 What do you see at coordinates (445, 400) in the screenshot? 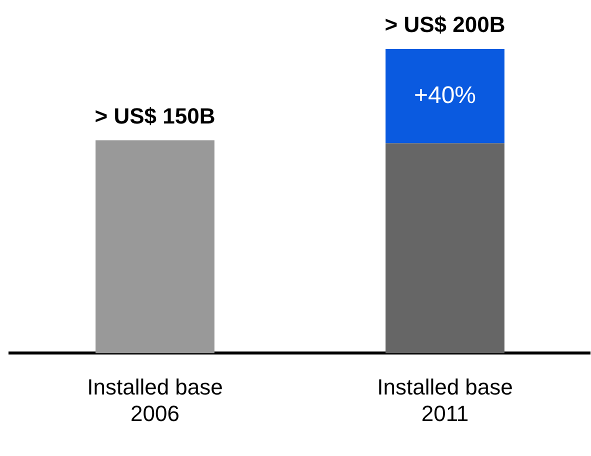
I see `x-tick-label: Installed base 2011` at bounding box center [445, 400].